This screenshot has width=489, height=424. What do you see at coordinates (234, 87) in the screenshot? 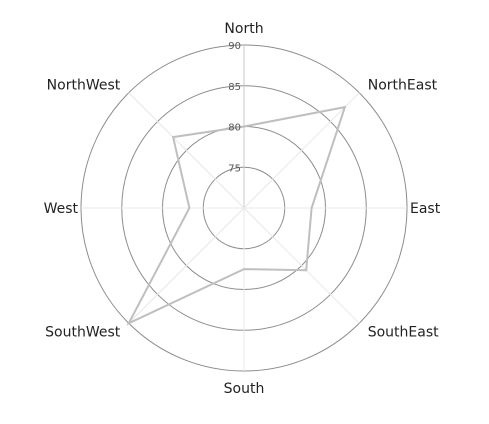
I see `tick-label-85: 85` at bounding box center [234, 87].